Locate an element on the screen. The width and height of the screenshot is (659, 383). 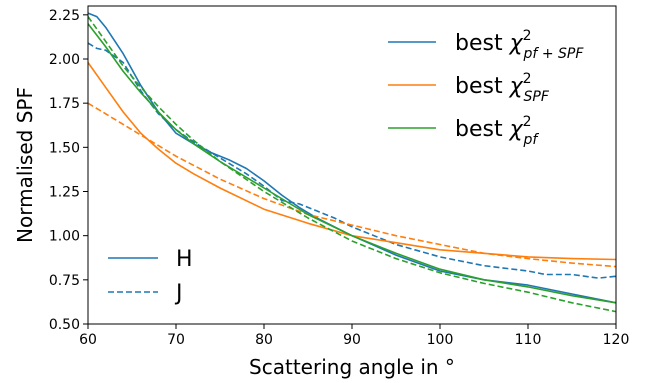
legend-entry-label: best χ2 pf is located at coordinates (497, 131).